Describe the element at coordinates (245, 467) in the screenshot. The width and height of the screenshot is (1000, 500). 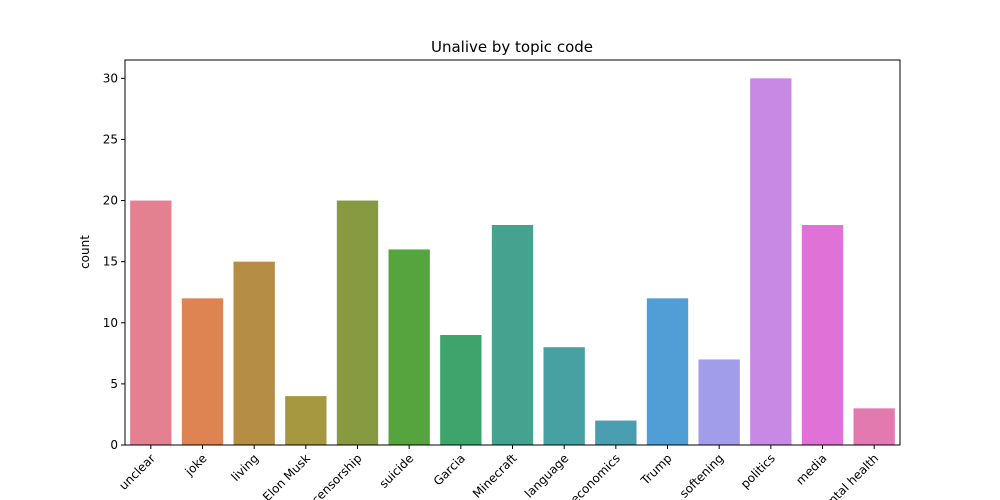
I see `x-tick-label: living` at that location.